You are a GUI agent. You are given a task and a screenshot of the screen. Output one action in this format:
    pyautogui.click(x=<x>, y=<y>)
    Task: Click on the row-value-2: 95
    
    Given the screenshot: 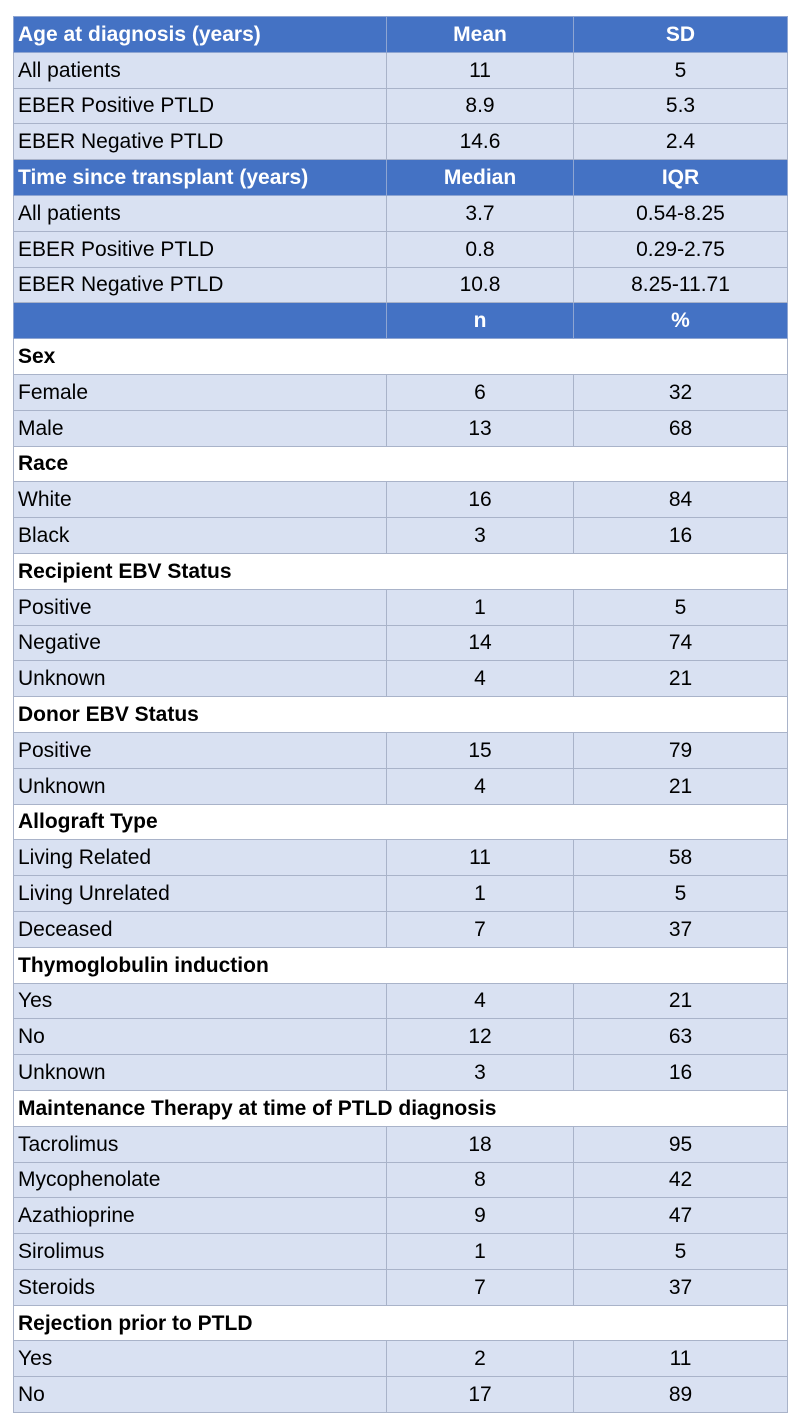 What is the action you would take?
    pyautogui.click(x=680, y=1144)
    